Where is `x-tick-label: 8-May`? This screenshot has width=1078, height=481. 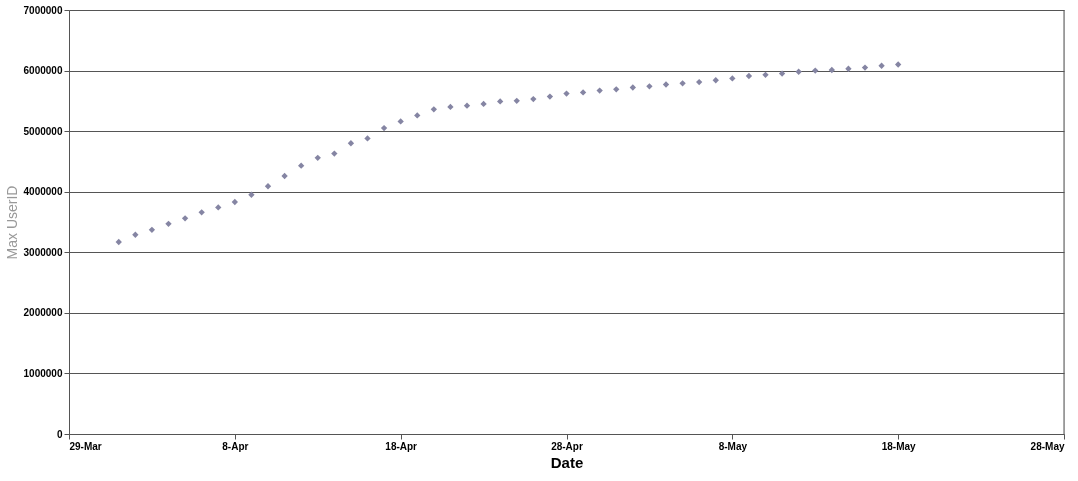 x-tick-label: 8-May is located at coordinates (733, 446).